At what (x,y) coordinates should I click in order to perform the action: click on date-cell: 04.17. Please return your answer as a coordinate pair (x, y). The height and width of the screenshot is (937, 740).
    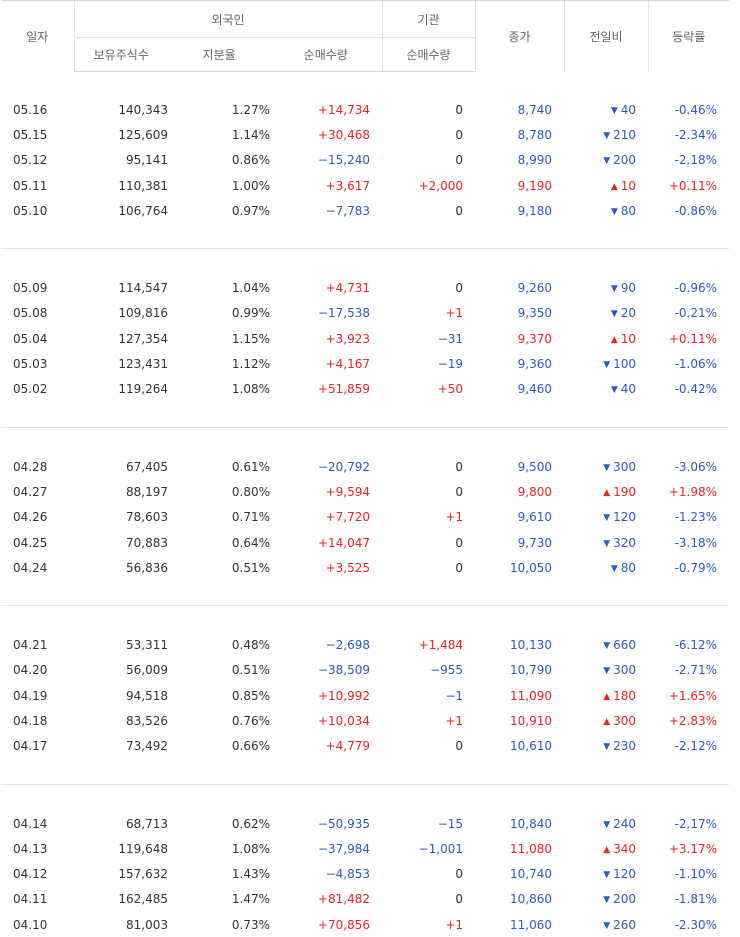
    Looking at the image, I should click on (37, 746).